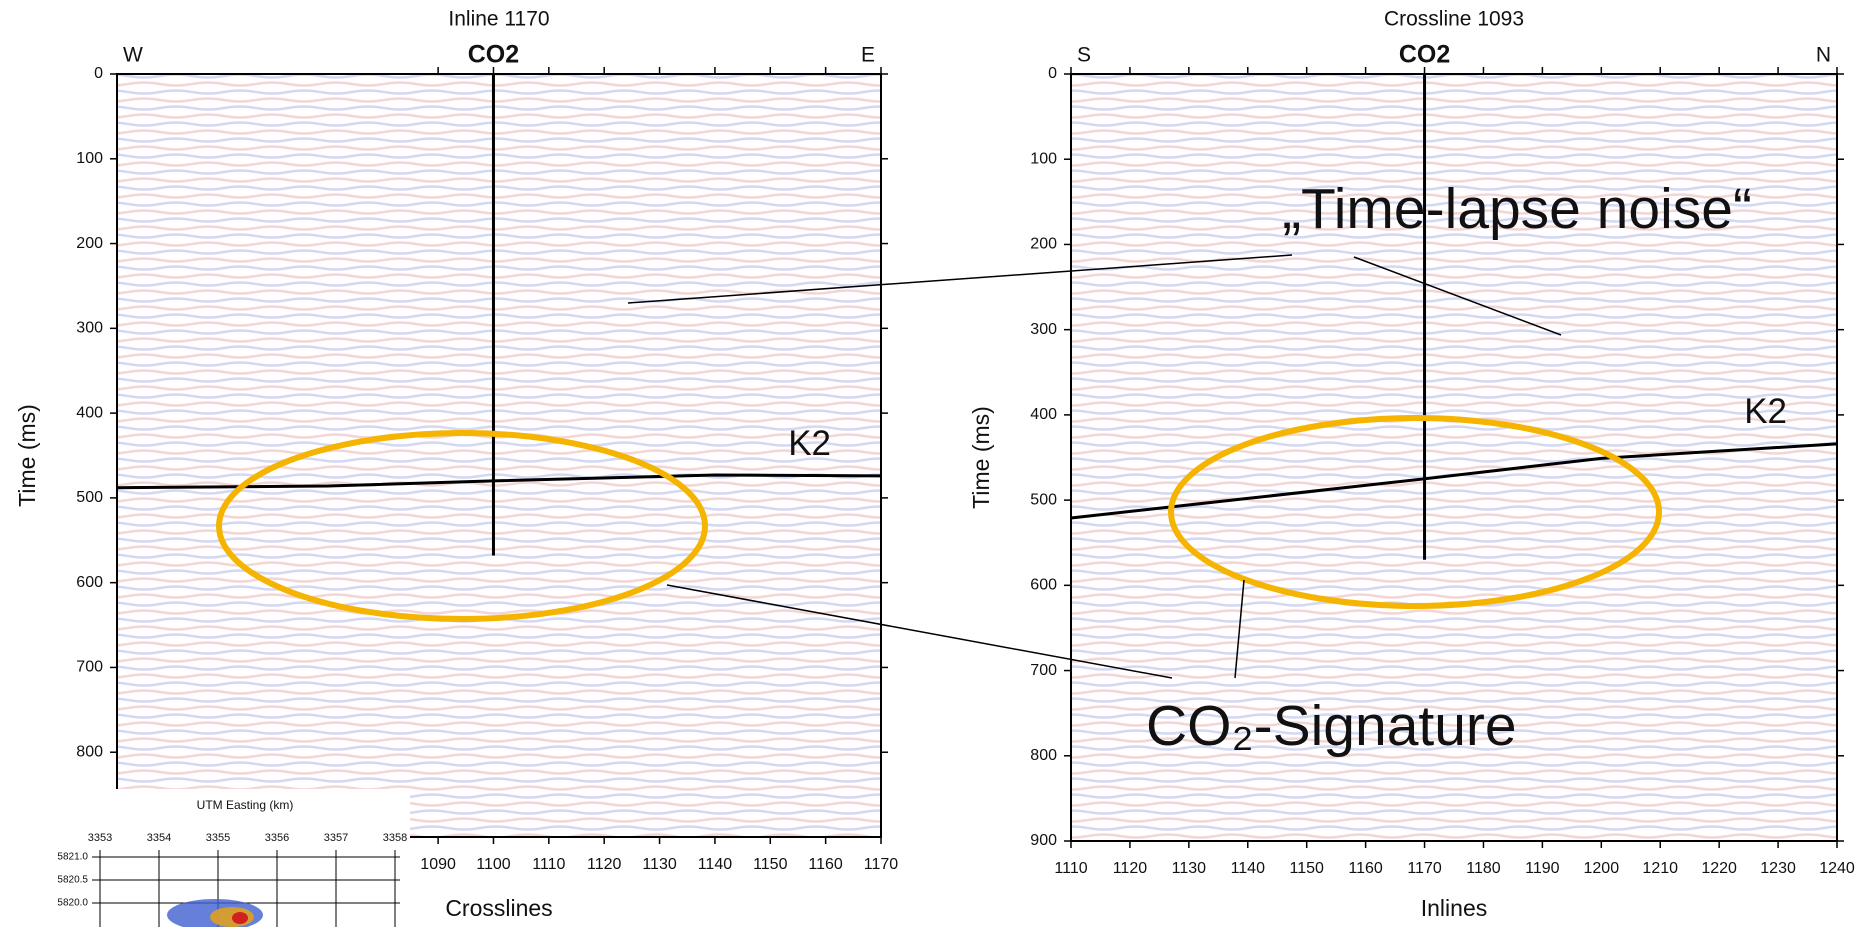  What do you see at coordinates (240, 918) in the screenshot?
I see `inset-blob` at bounding box center [240, 918].